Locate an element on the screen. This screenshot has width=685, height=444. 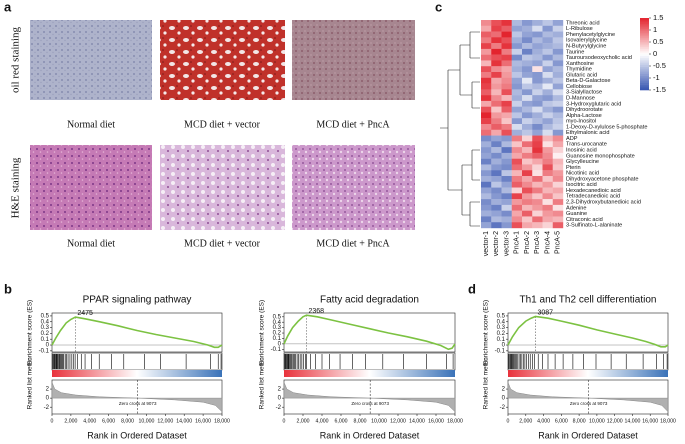
row-label: Isovalerylglycine is located at coordinates (586, 41).